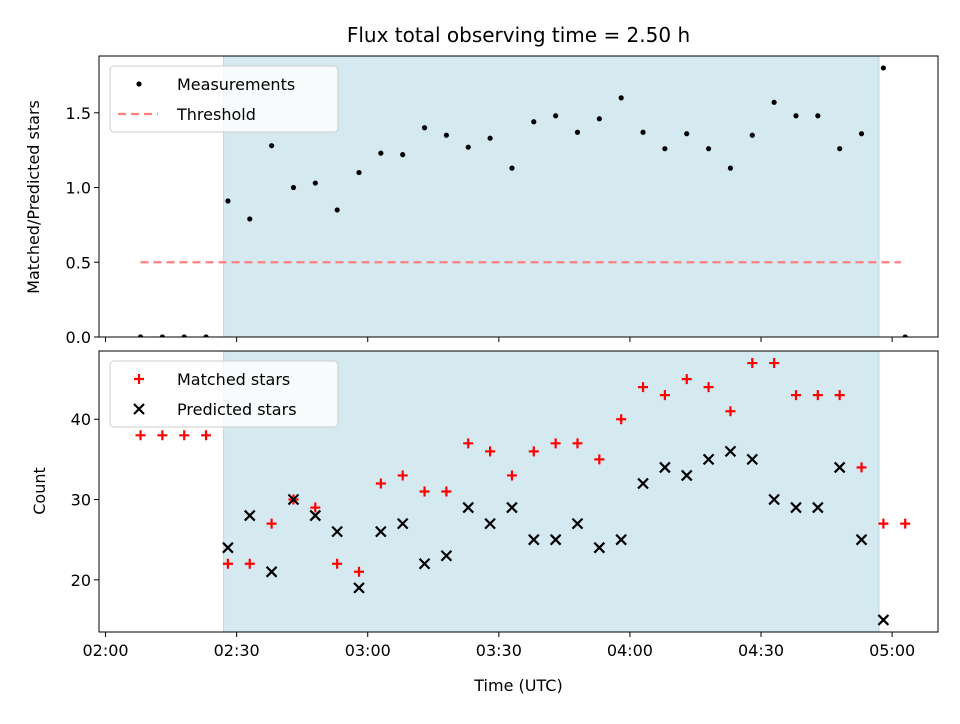  What do you see at coordinates (78, 113) in the screenshot?
I see `y-tick-label: 1.5` at bounding box center [78, 113].